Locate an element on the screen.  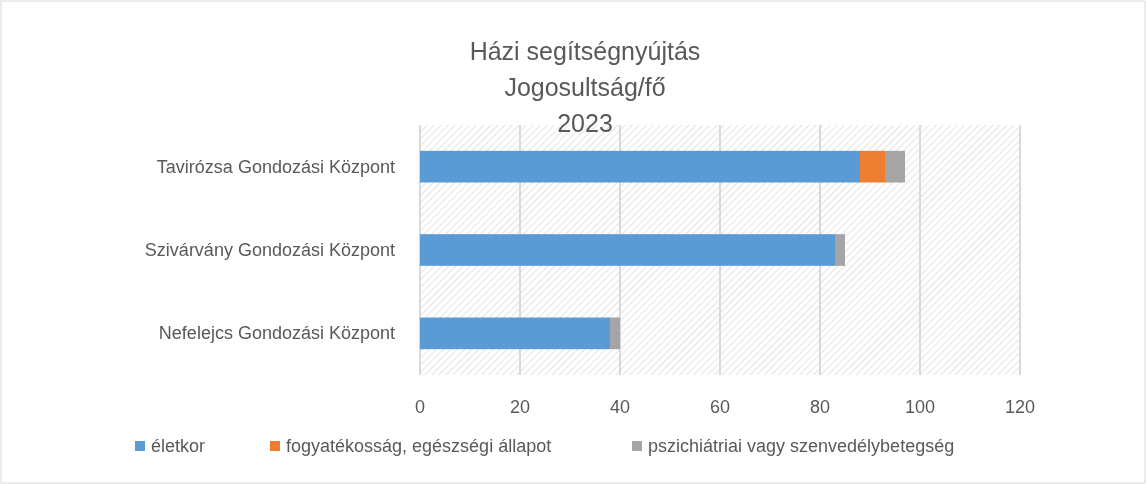
y-tick-label: Nefelejcs Gondozási Központ is located at coordinates (276, 333).